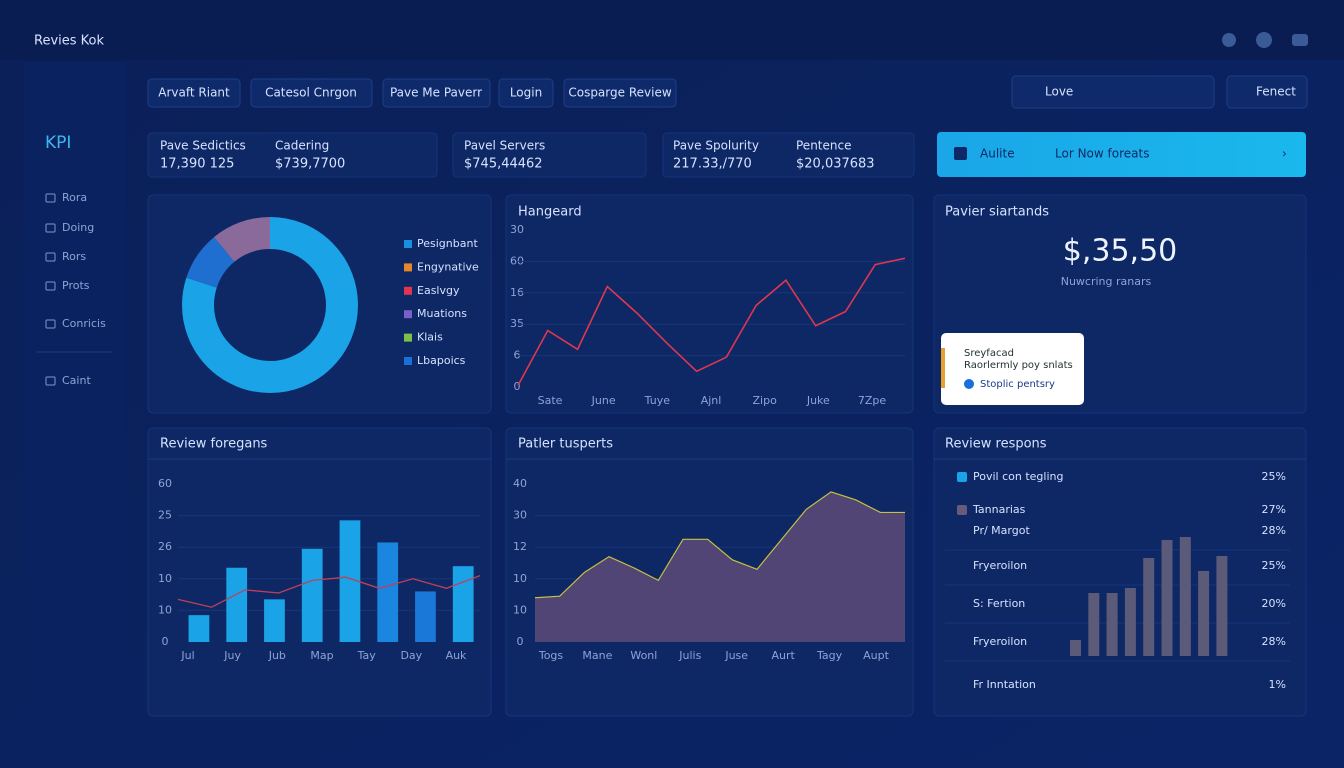  Describe the element at coordinates (76, 380) in the screenshot. I see `nav-item: Caint` at that location.